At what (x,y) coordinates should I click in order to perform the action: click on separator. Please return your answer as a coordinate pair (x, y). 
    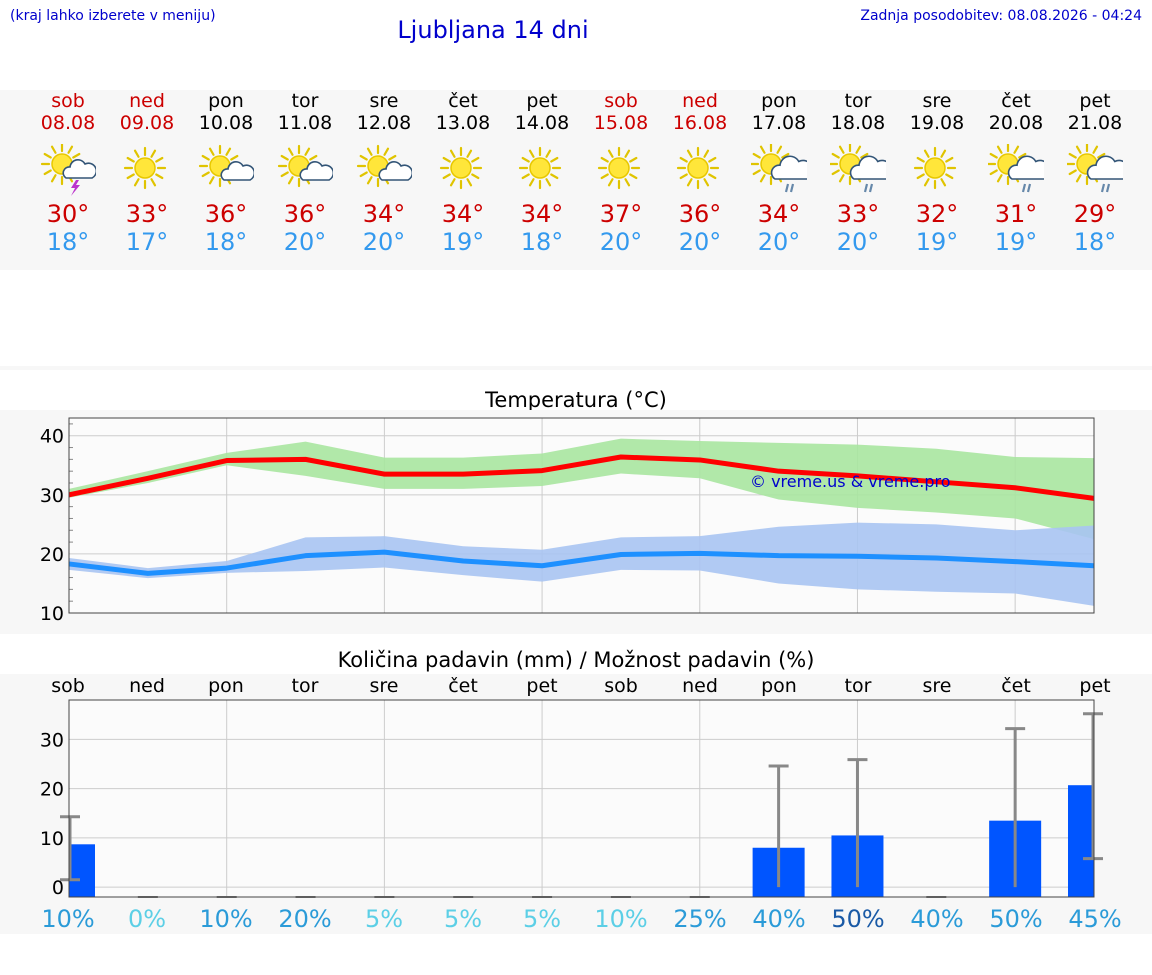
    Looking at the image, I should click on (576, 368).